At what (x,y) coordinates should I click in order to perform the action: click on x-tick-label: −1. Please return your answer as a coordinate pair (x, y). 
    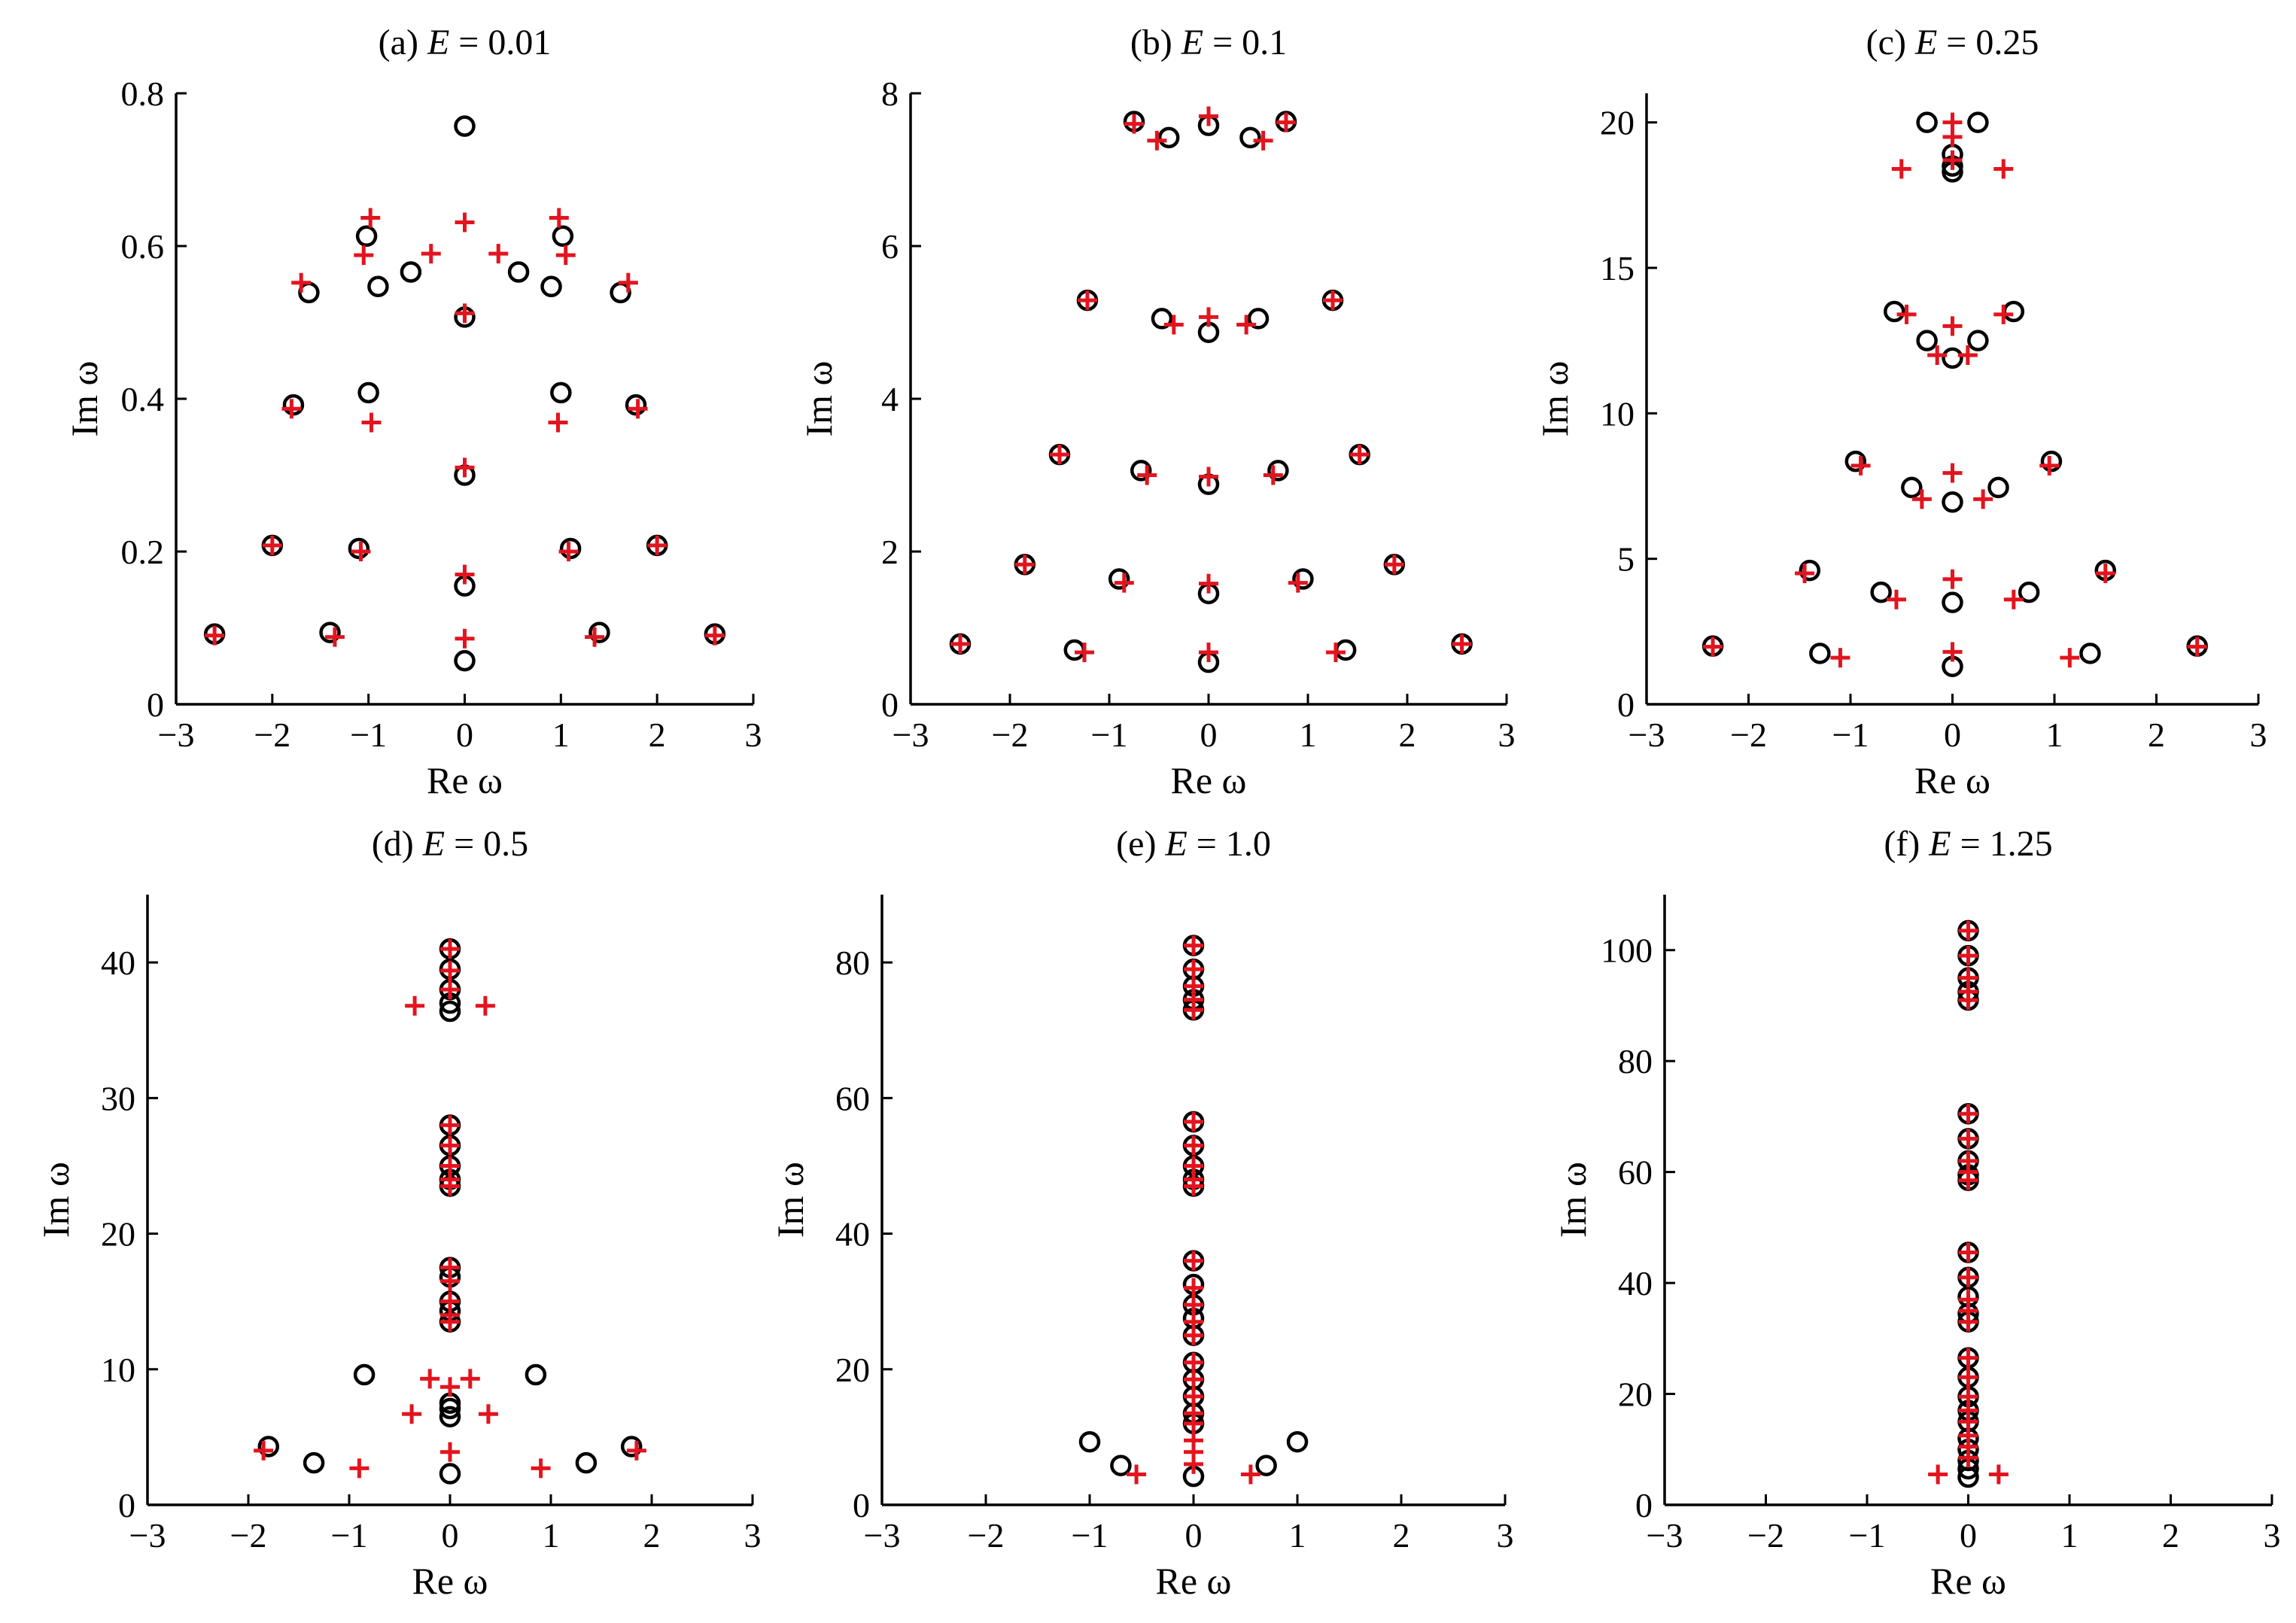
    Looking at the image, I should click on (1090, 1535).